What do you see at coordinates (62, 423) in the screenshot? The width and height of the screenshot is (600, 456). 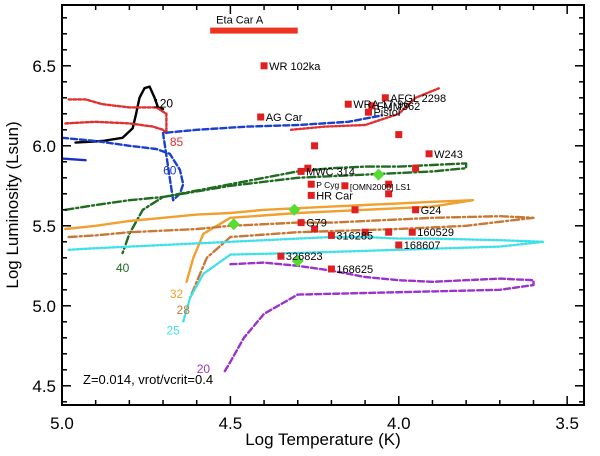 I see `x-tick-label: 5.0` at bounding box center [62, 423].